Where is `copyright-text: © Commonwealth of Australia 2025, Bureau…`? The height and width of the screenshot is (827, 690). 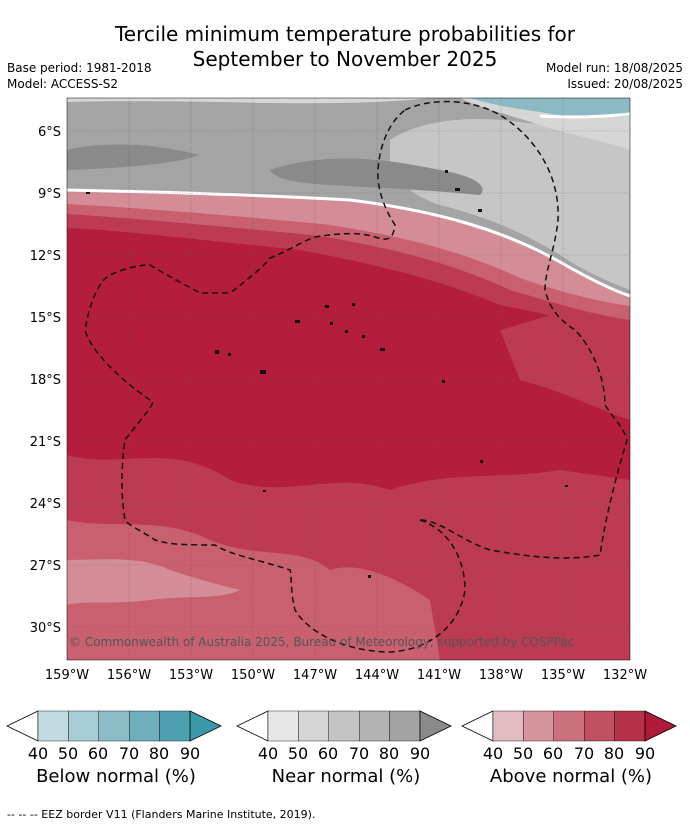 copyright-text: © Commonwealth of Australia 2025, Bureau… is located at coordinates (321, 642).